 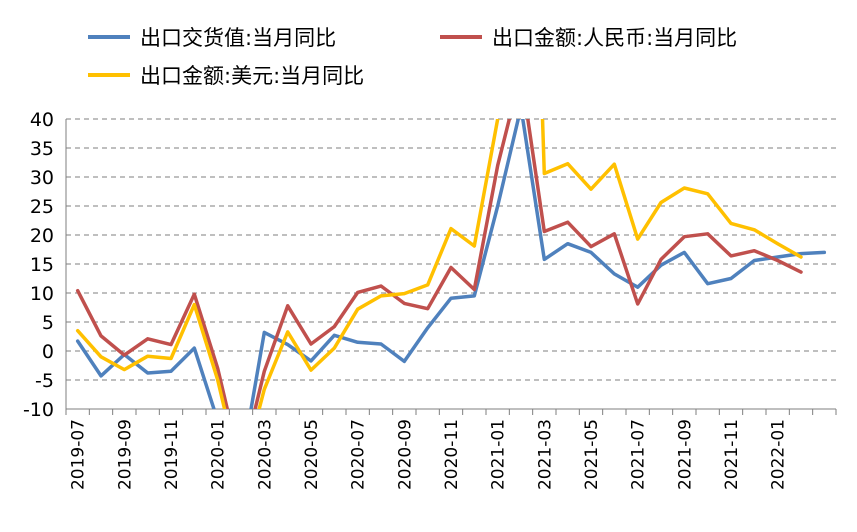 What do you see at coordinates (42, 294) in the screenshot?
I see `y-tick-label: 10` at bounding box center [42, 294].